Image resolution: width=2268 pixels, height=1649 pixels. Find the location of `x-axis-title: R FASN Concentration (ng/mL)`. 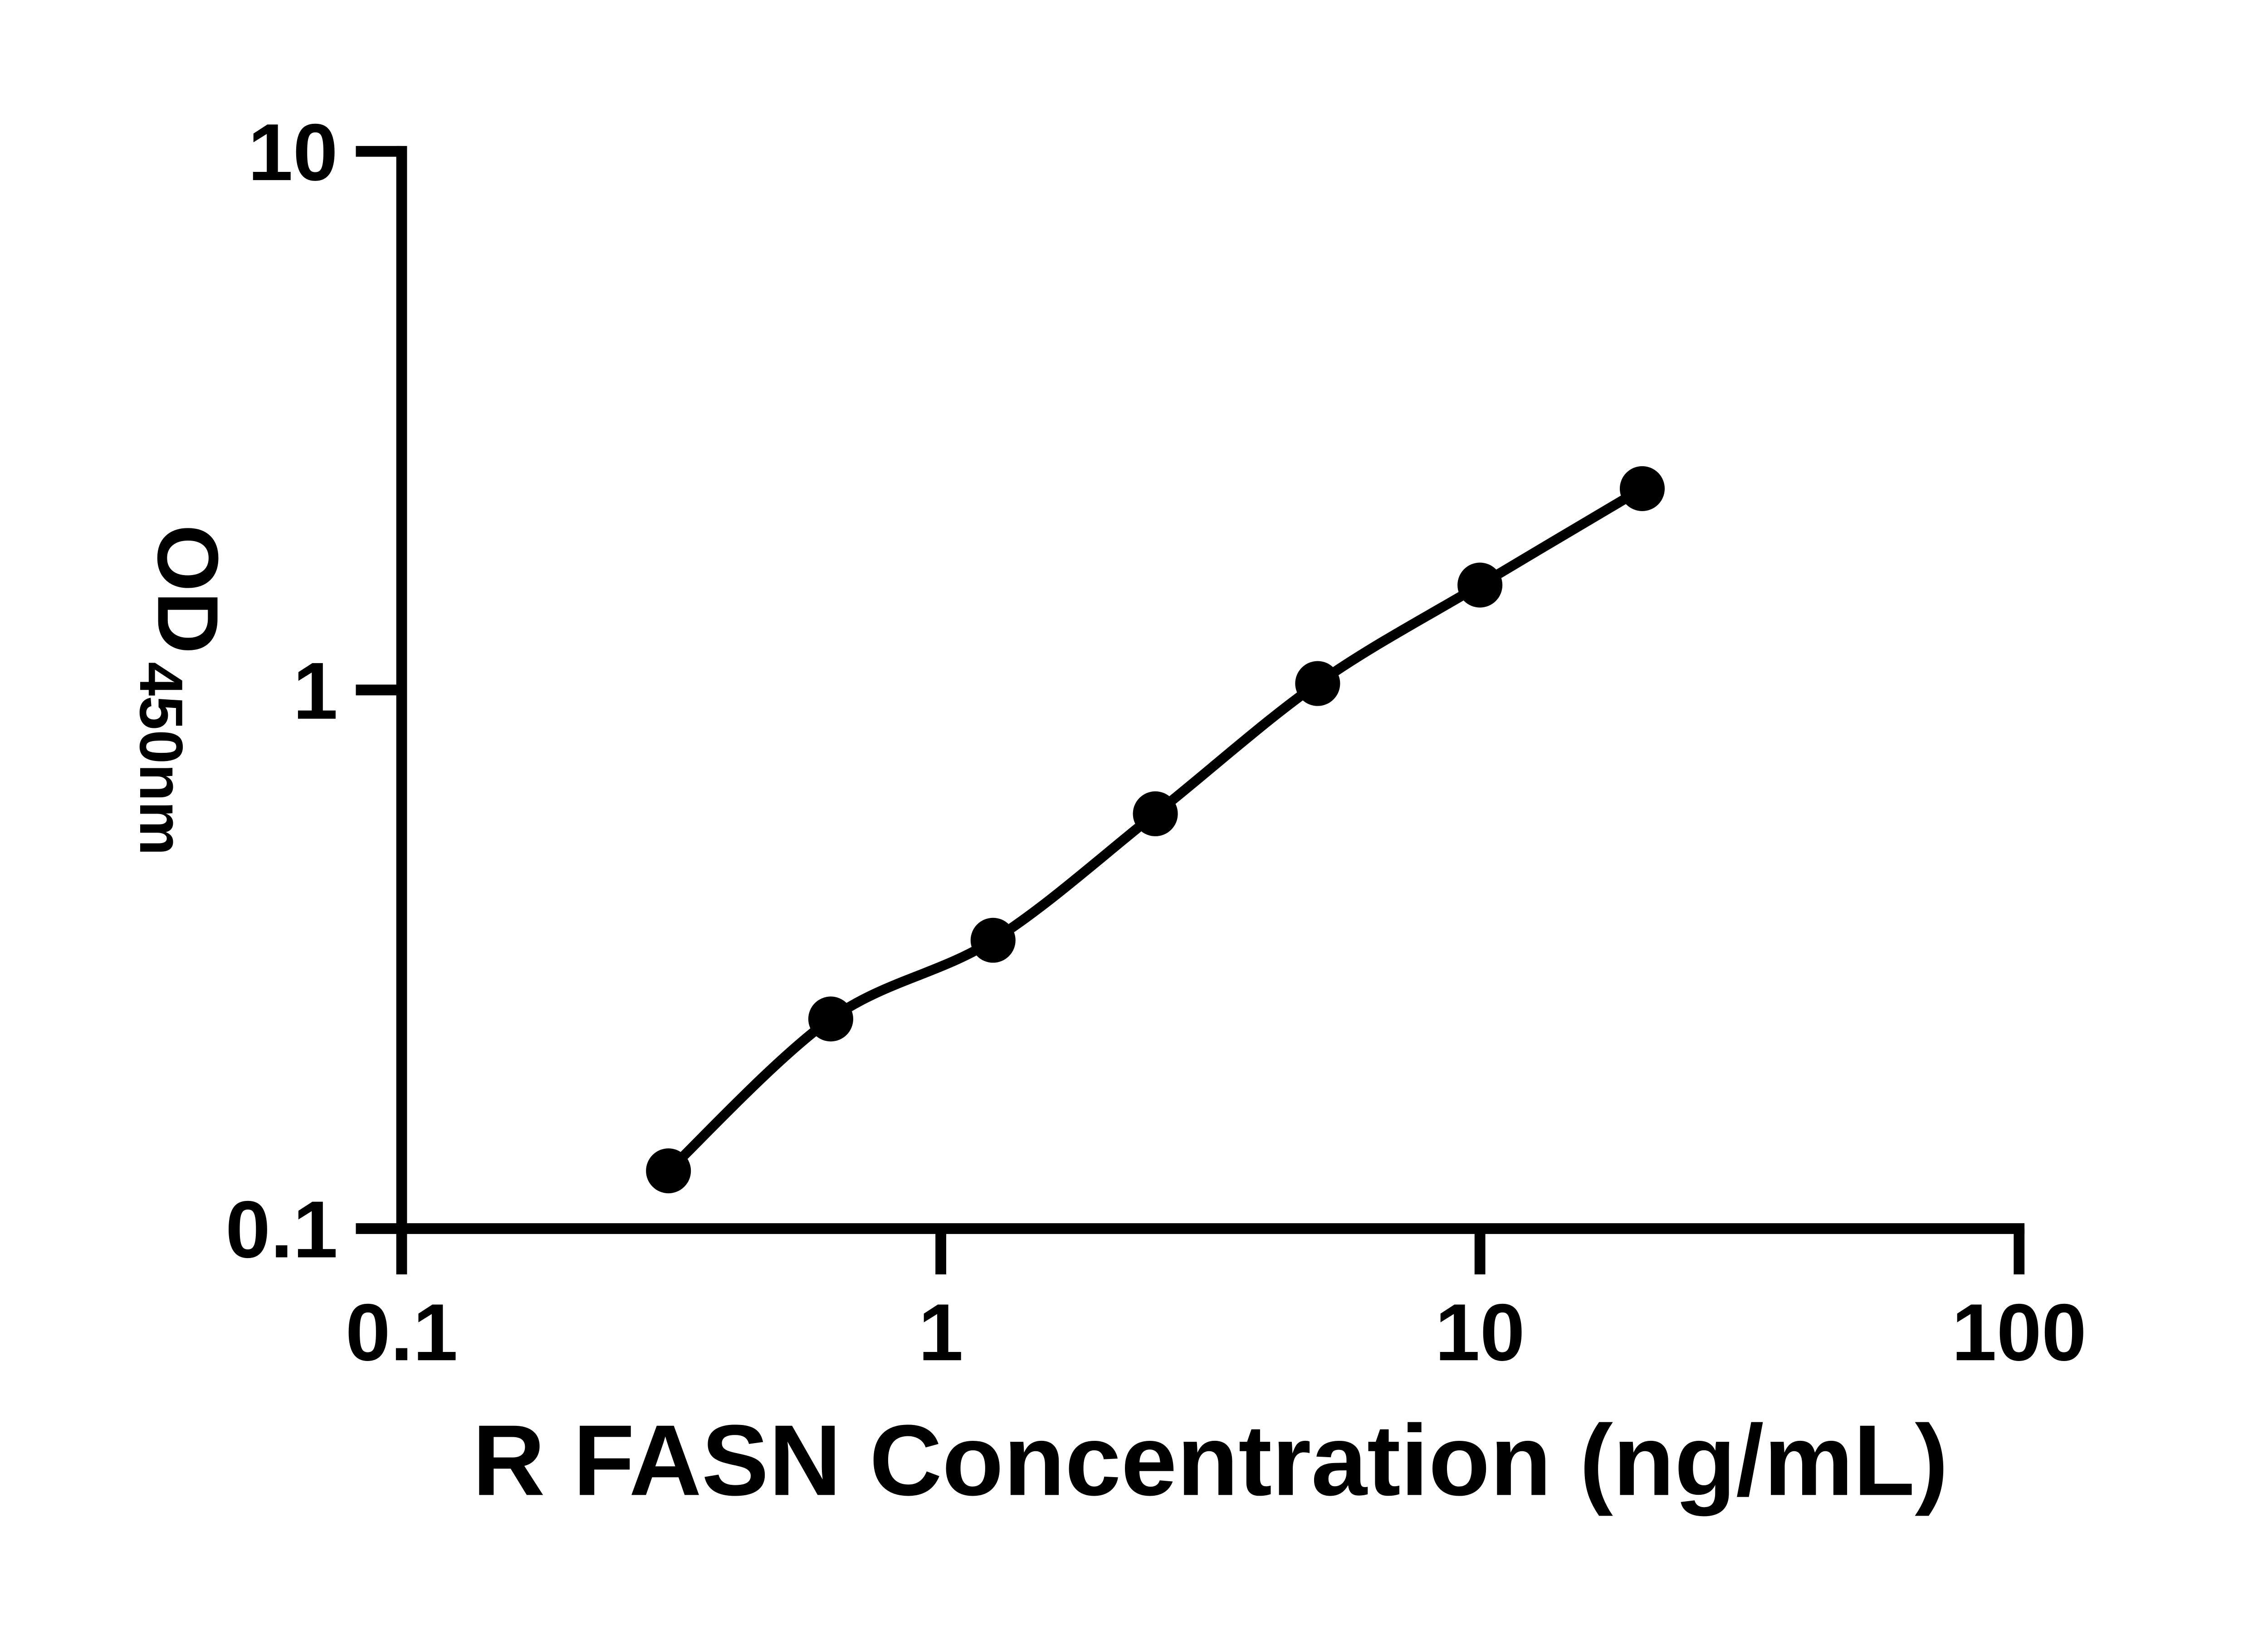

x-axis-title: R FASN Concentration (ng/mL) is located at coordinates (1210, 1460).